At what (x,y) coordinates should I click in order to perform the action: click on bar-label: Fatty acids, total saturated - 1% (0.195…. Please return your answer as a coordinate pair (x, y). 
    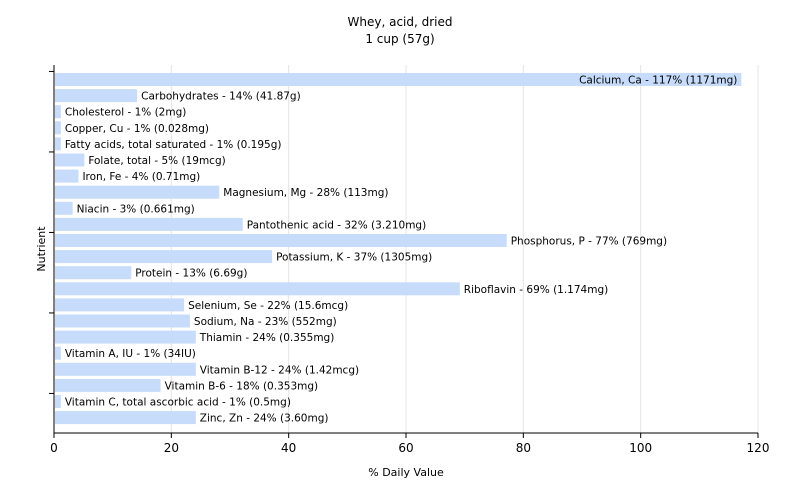
    Looking at the image, I should click on (173, 145).